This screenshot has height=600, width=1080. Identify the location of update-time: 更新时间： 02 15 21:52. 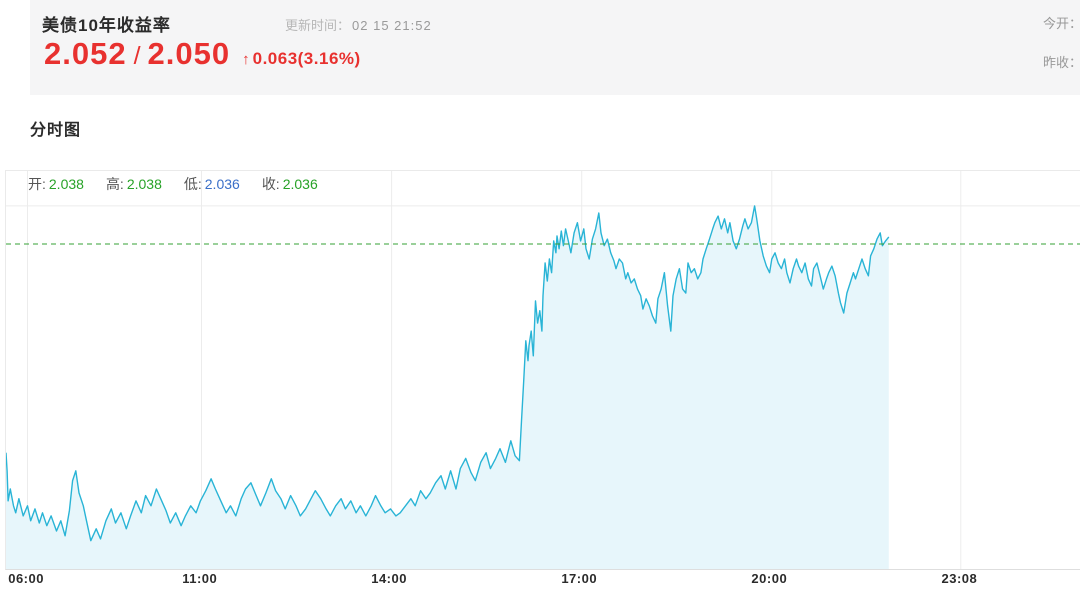
(358, 24).